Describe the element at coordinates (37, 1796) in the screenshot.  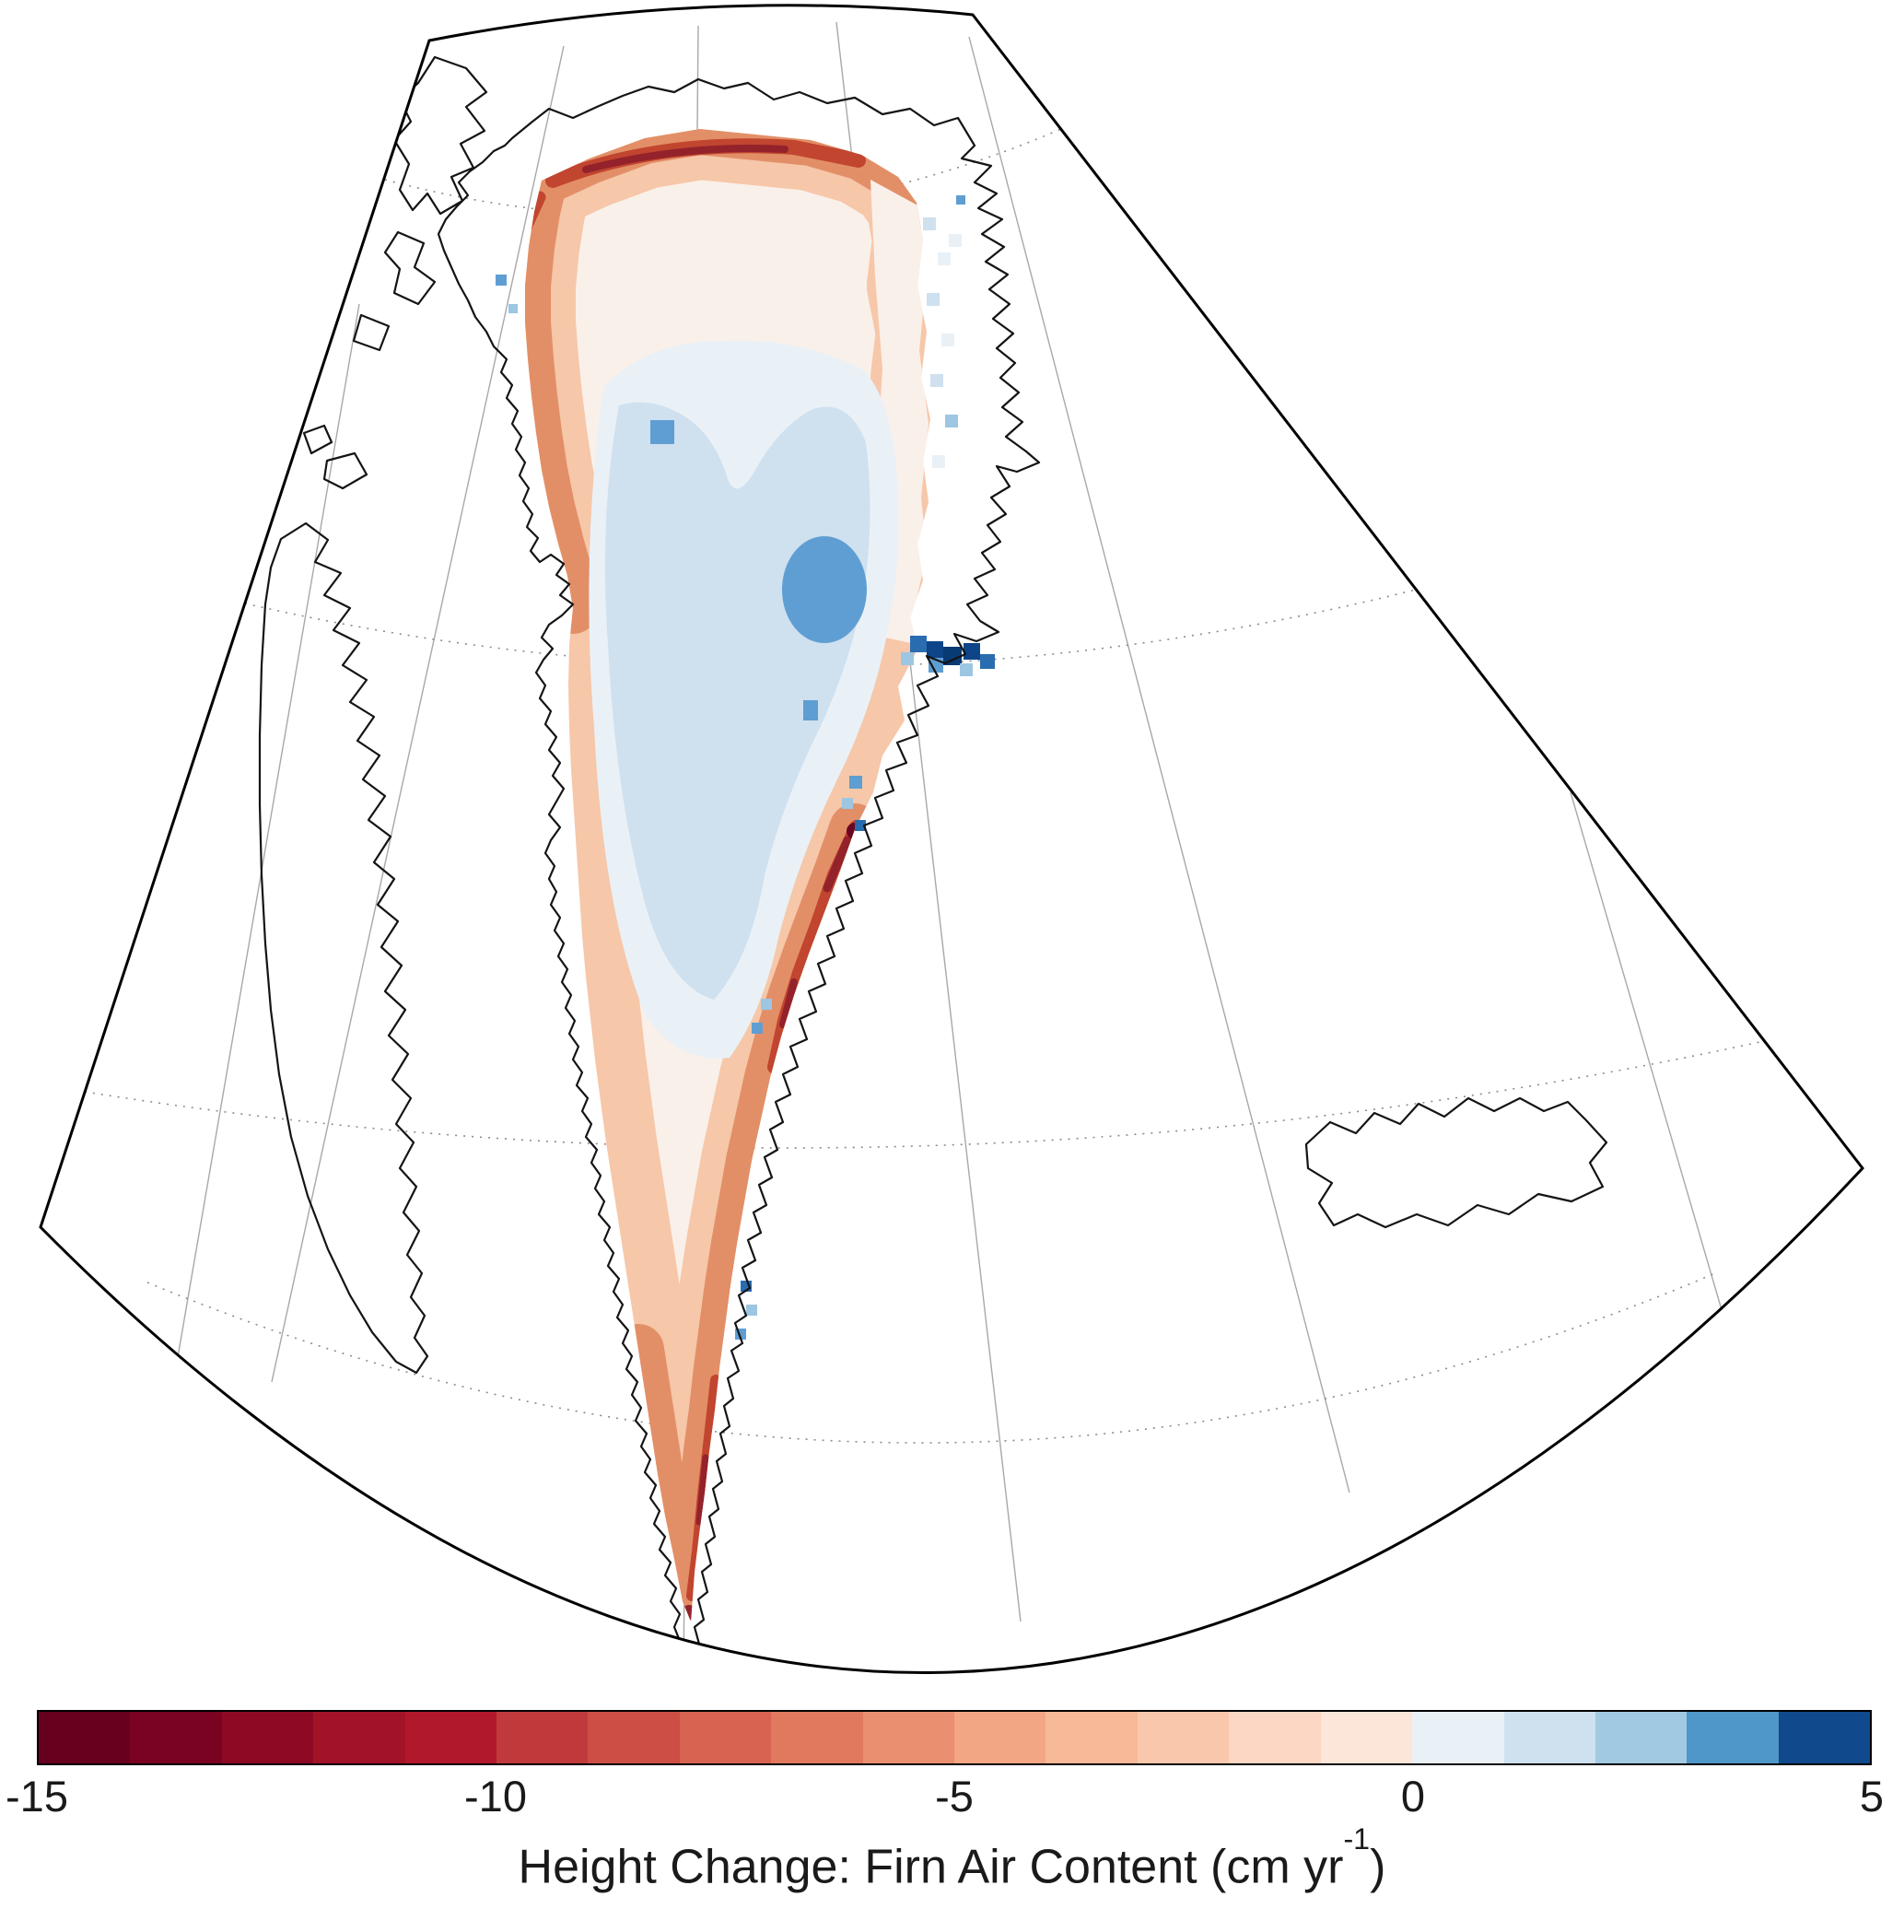
I see `colorbar-tick-label: -15` at that location.